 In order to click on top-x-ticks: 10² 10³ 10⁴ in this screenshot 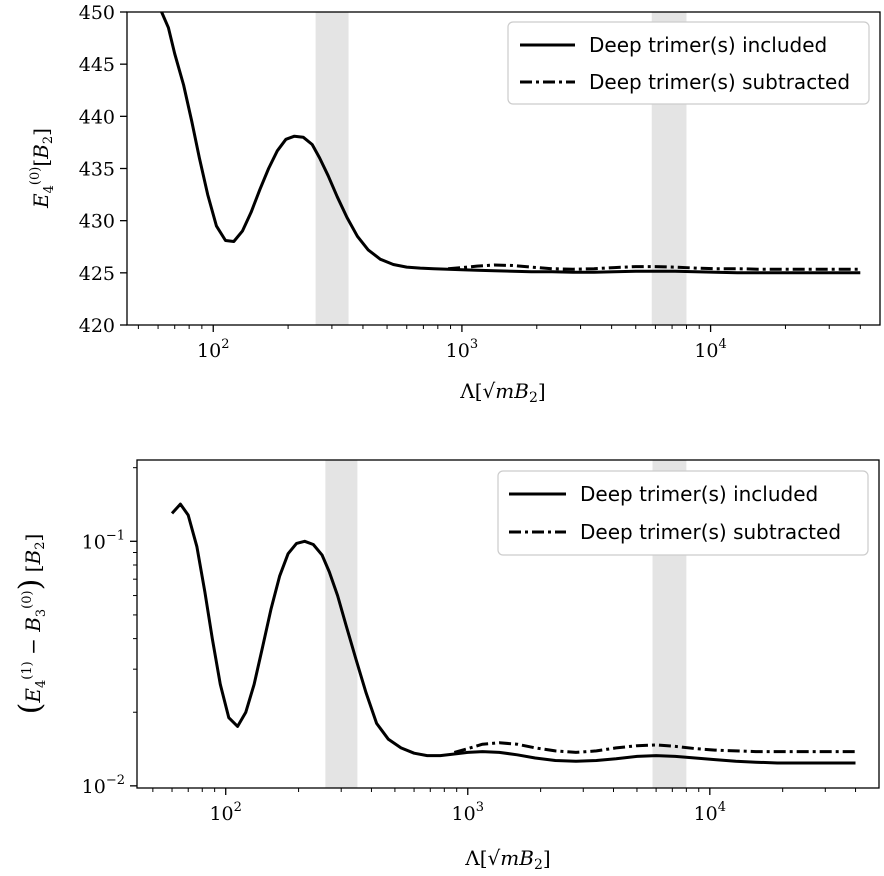, I will do `click(499, 343)`.